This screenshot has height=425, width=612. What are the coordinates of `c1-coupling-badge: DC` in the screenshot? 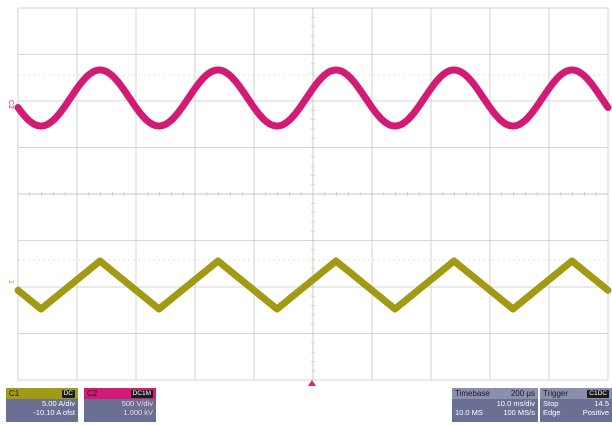 It's located at (68, 393).